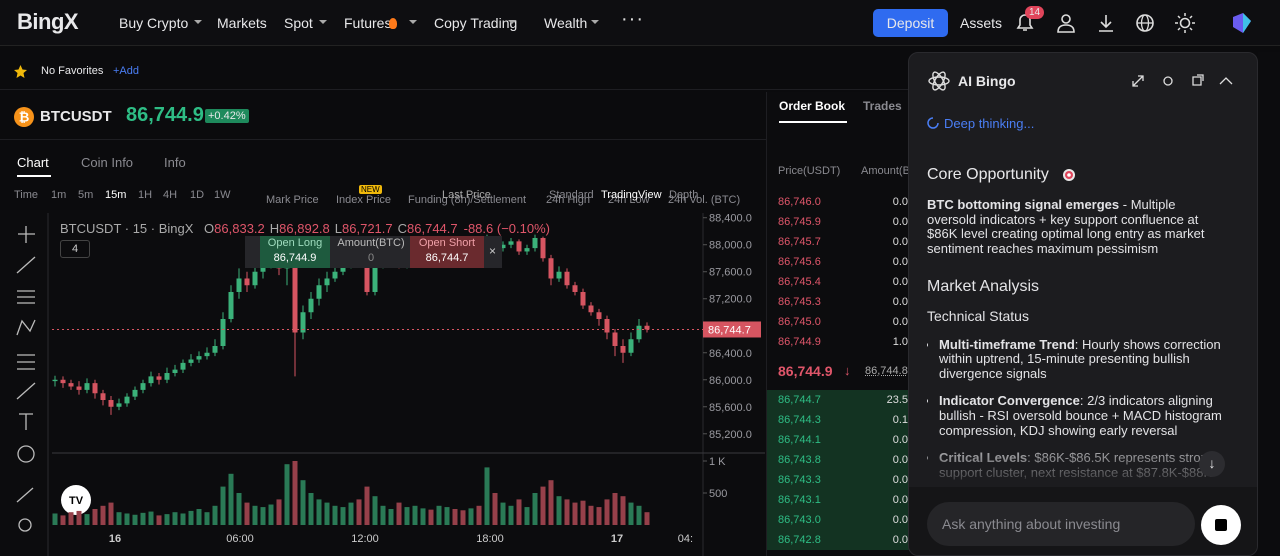  Describe the element at coordinates (175, 162) in the screenshot. I see `chart-tab: Info` at that location.